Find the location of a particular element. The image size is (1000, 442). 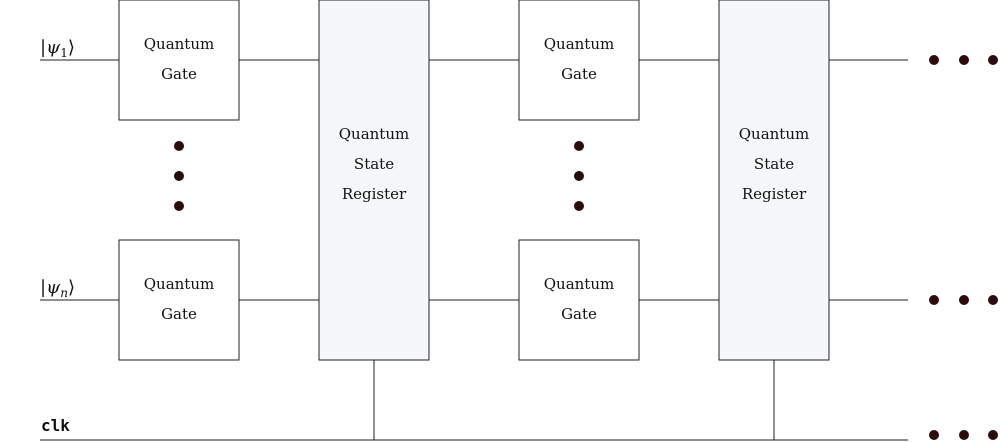

quantum-gate-2-top is located at coordinates (579, 60).